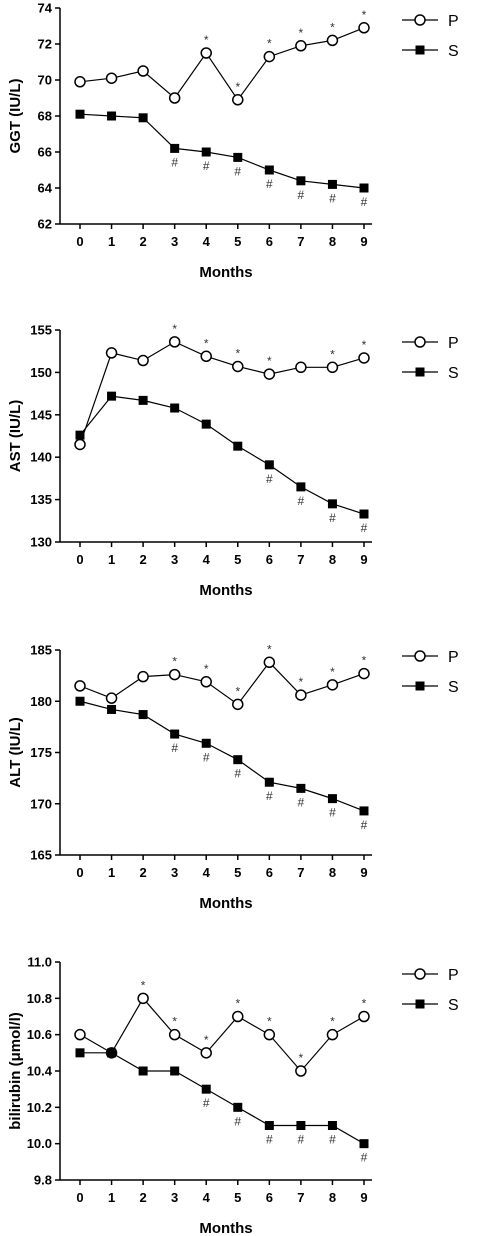 The image size is (484, 1236). I want to click on y-tick-label: 185, so click(41, 650).